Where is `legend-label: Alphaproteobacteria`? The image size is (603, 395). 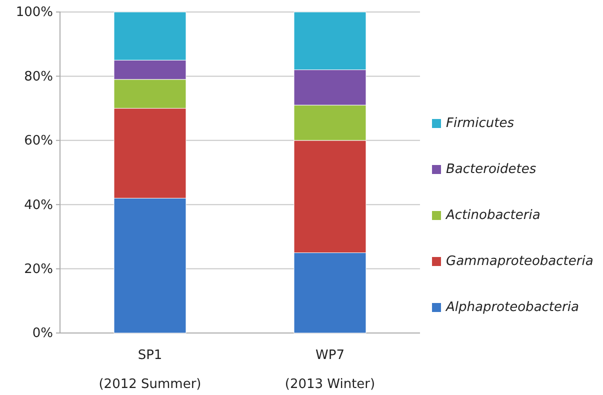
legend-label: Alphaproteobacteria is located at coordinates (512, 307).